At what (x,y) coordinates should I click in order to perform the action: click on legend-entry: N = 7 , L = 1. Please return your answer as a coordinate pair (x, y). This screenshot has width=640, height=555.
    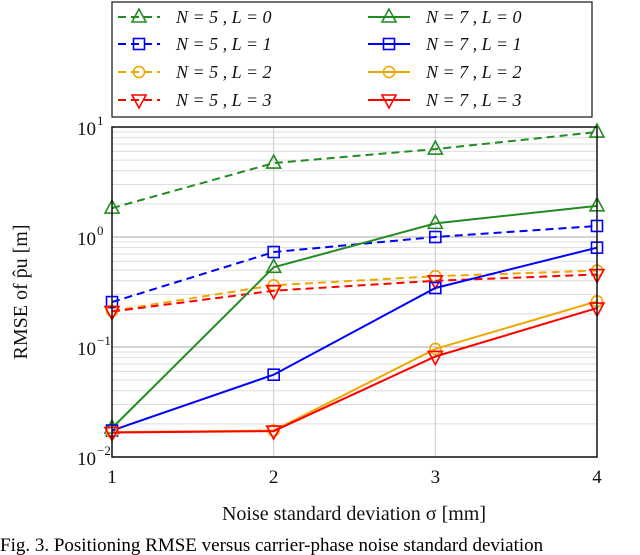
    Looking at the image, I should click on (444, 44).